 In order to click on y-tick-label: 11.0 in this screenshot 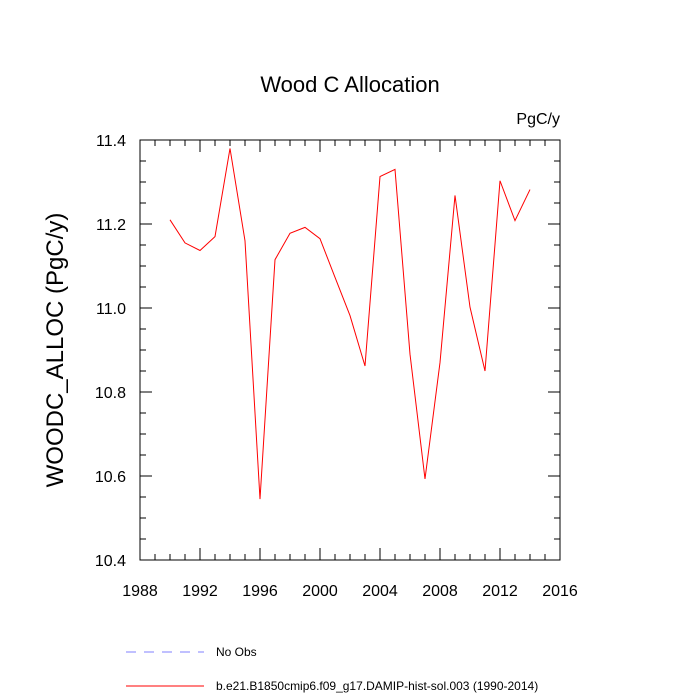, I will do `click(111, 309)`.